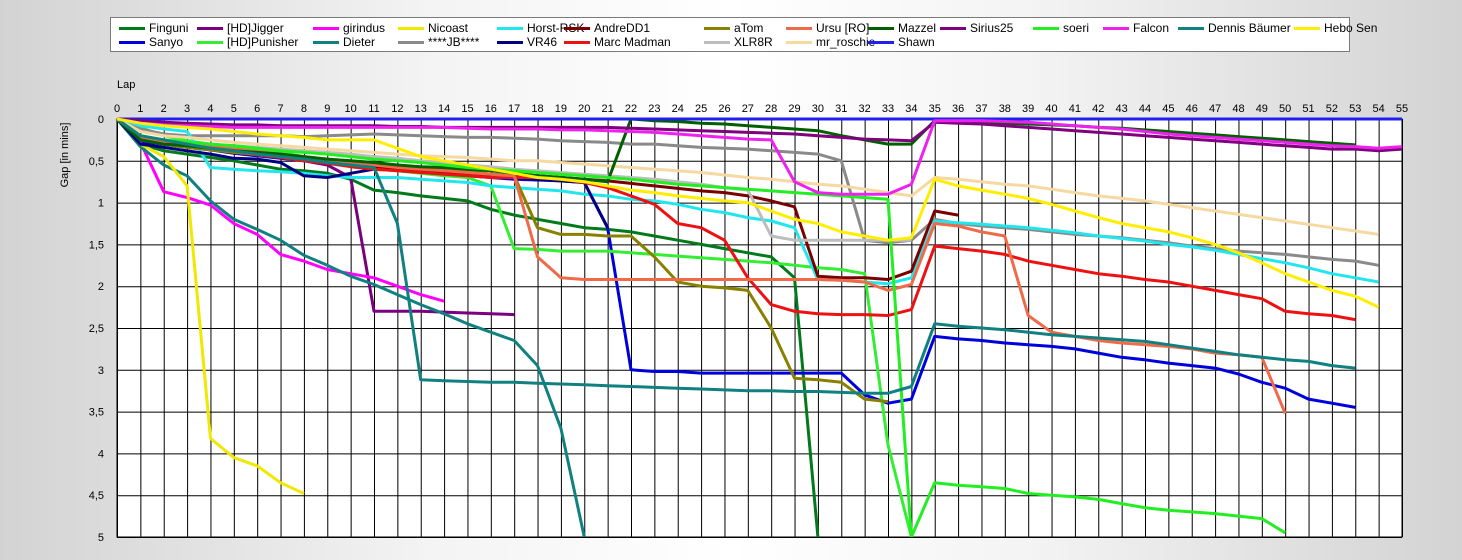 The width and height of the screenshot is (1462, 560). I want to click on series-line-falcon, so click(759, 156).